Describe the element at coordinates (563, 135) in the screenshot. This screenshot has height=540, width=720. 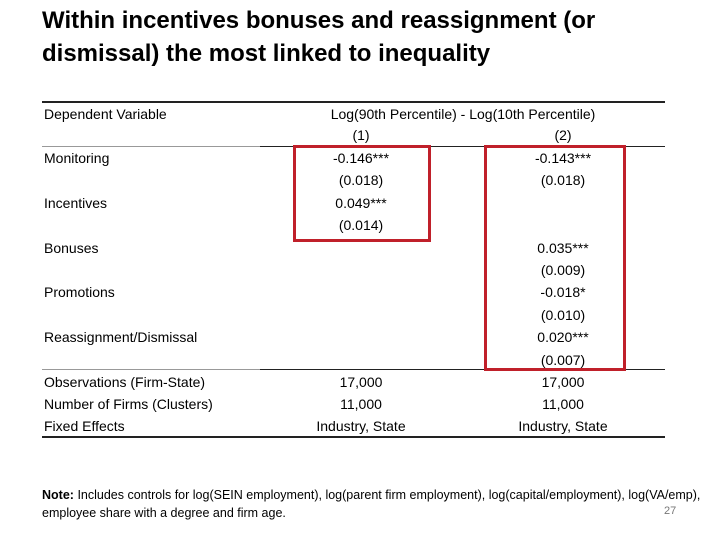
I see `column-label: (2)` at that location.